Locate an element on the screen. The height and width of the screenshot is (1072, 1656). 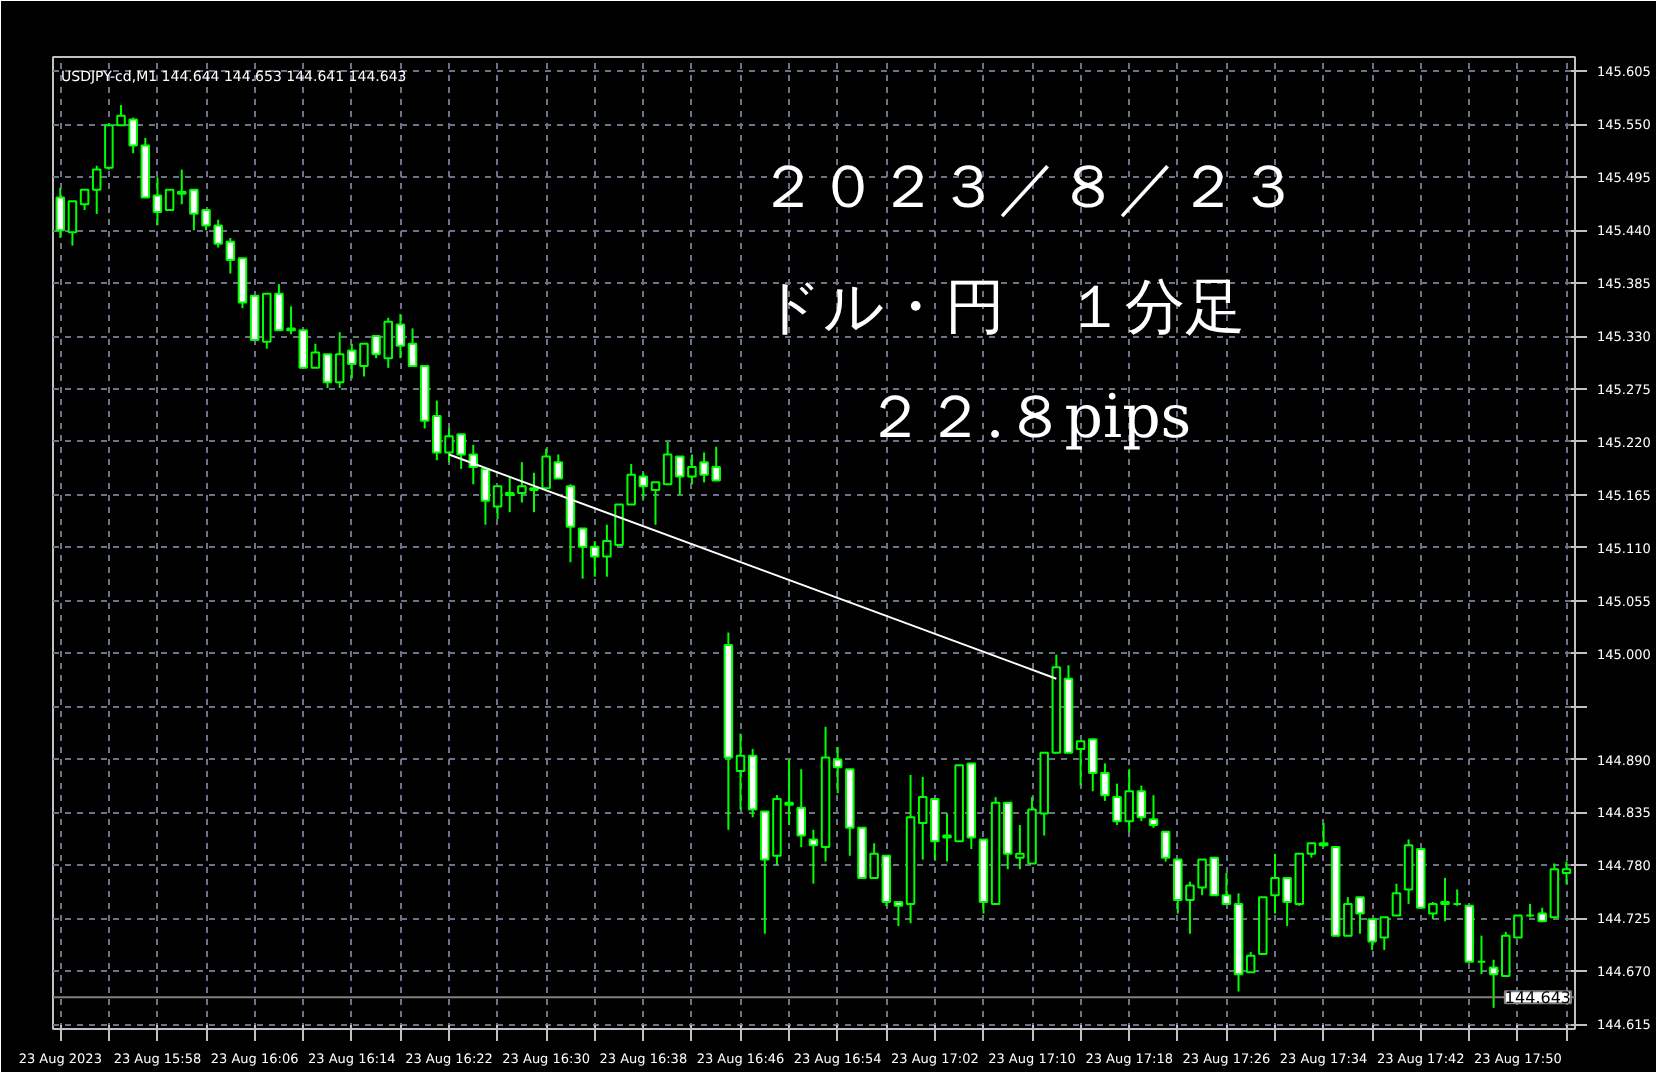
annotation: ２２.８pips is located at coordinates (1028, 417).